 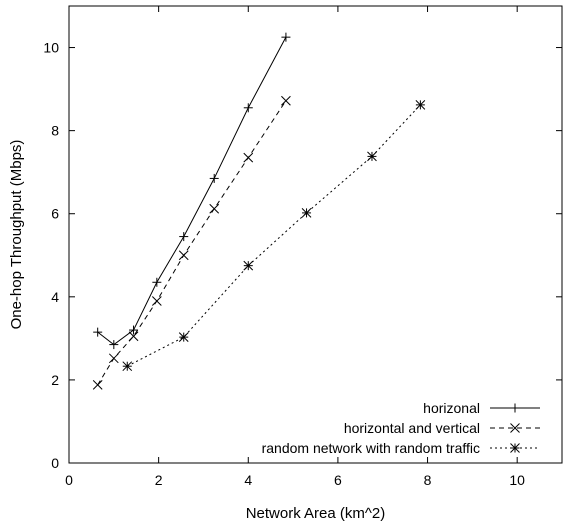 What do you see at coordinates (55, 463) in the screenshot?
I see `y-tick-label: 0` at bounding box center [55, 463].